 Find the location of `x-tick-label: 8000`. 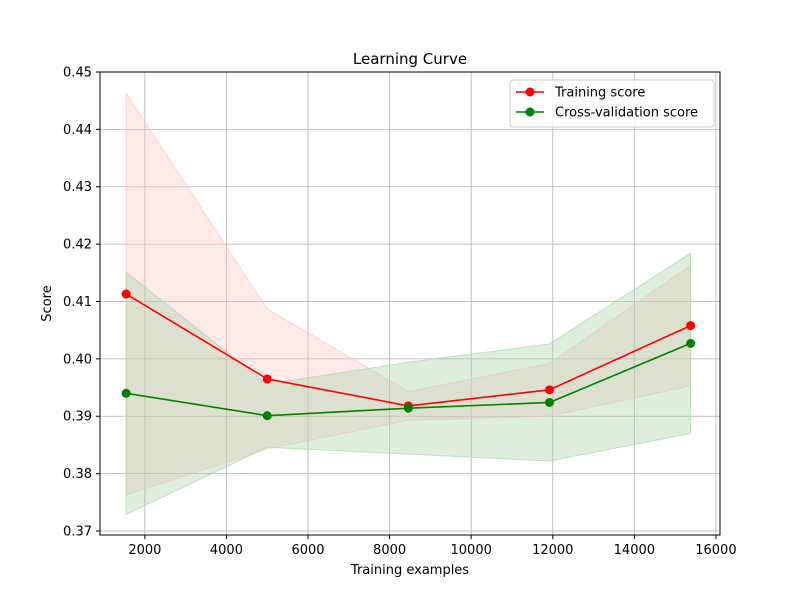

x-tick-label: 8000 is located at coordinates (389, 550).